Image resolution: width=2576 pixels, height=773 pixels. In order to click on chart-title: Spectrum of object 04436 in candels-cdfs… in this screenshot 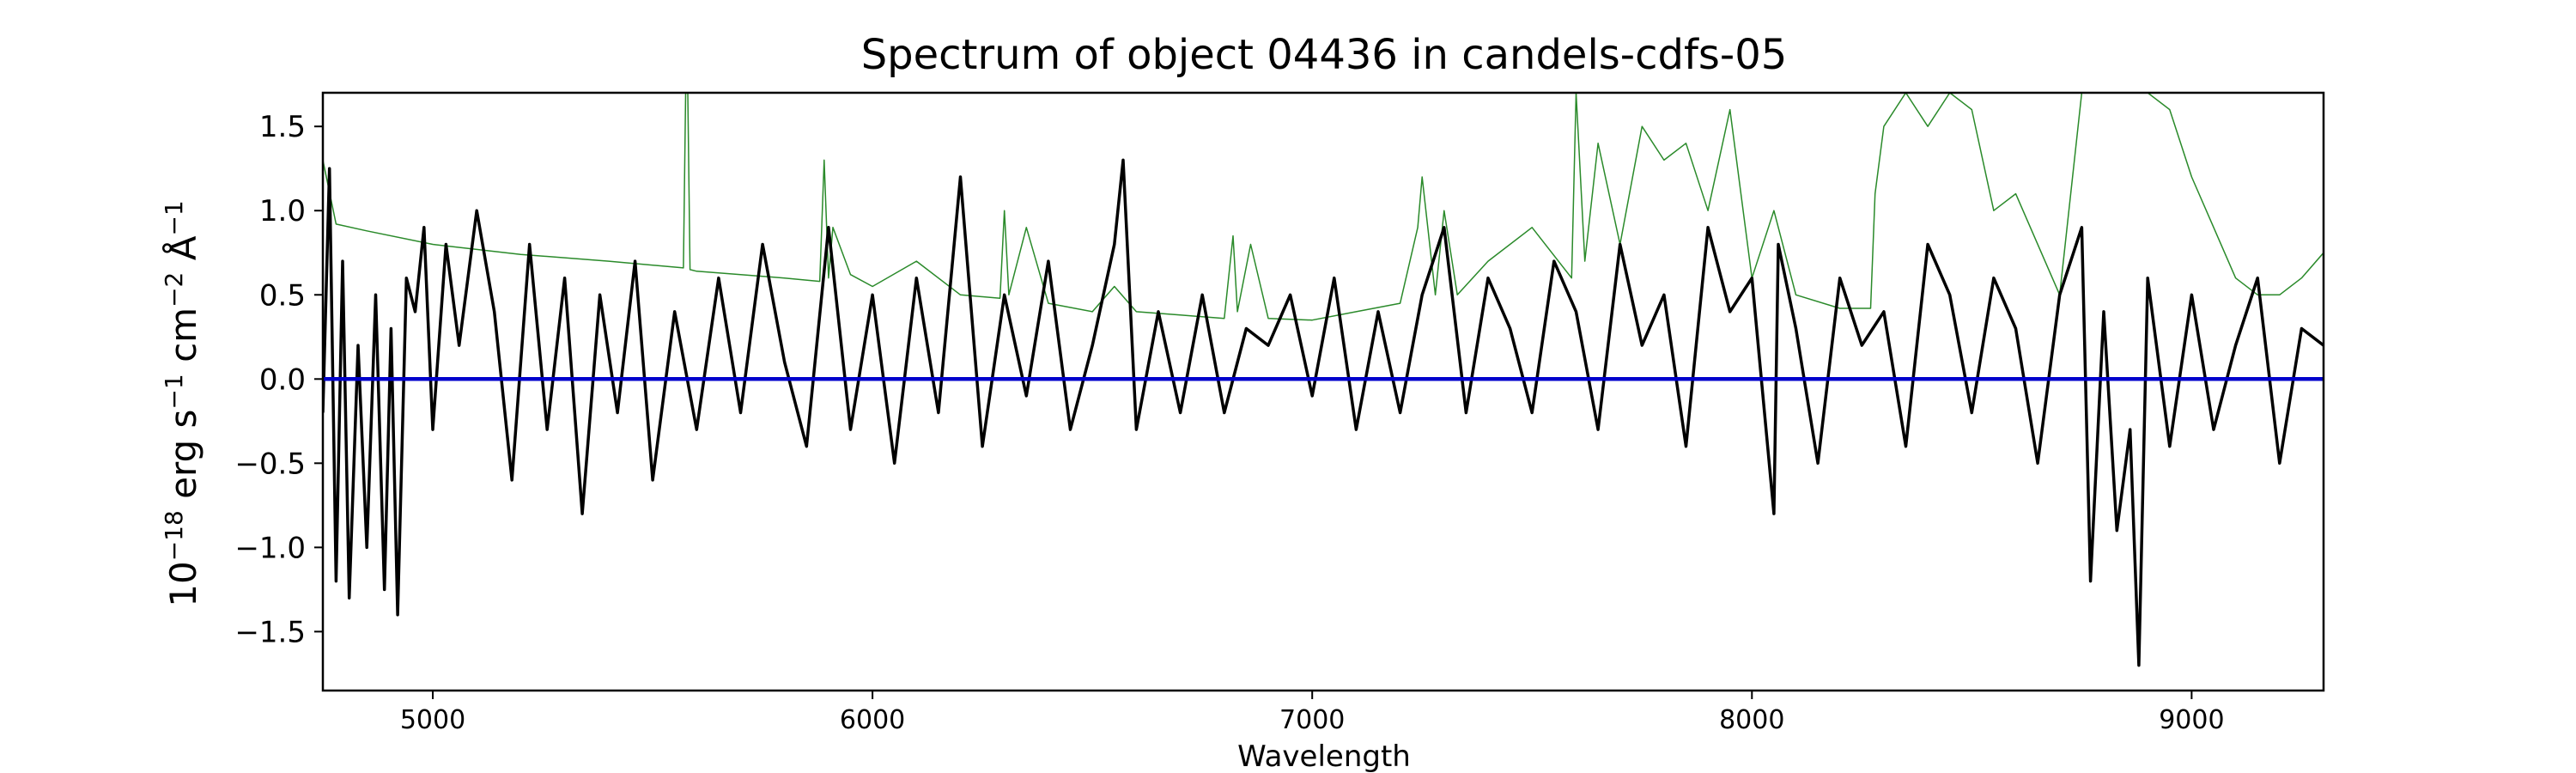, I will do `click(1324, 55)`.